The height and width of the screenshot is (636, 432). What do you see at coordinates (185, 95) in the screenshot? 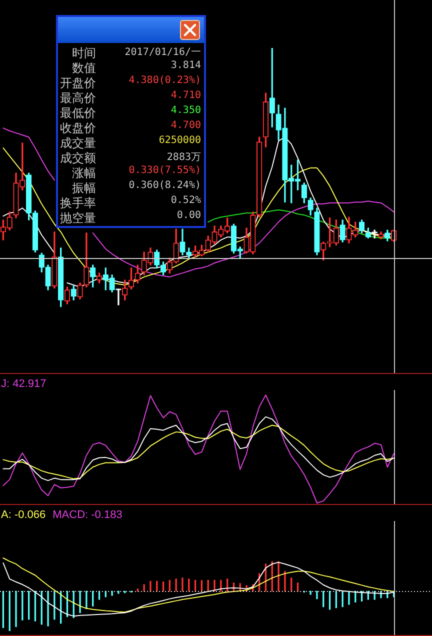
I see `text: 4.710` at bounding box center [185, 95].